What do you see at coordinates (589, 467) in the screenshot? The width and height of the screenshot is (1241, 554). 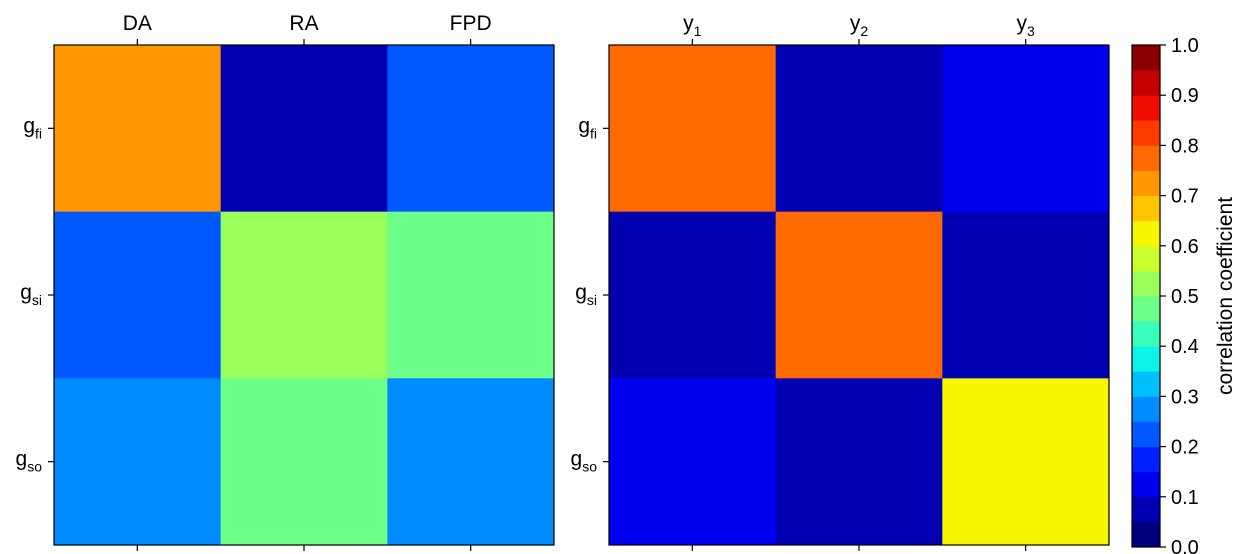 I see `y-tick-label-right-2-subscript: so` at bounding box center [589, 467].